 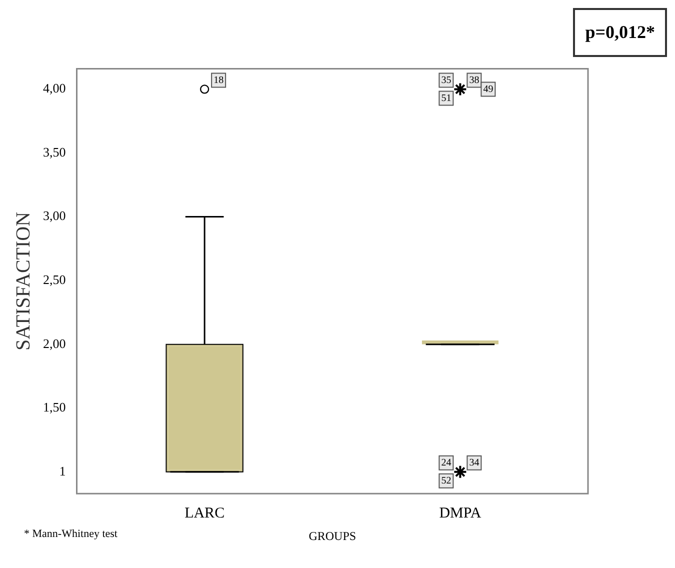 I want to click on y-tick-label: 1, so click(x=62, y=470).